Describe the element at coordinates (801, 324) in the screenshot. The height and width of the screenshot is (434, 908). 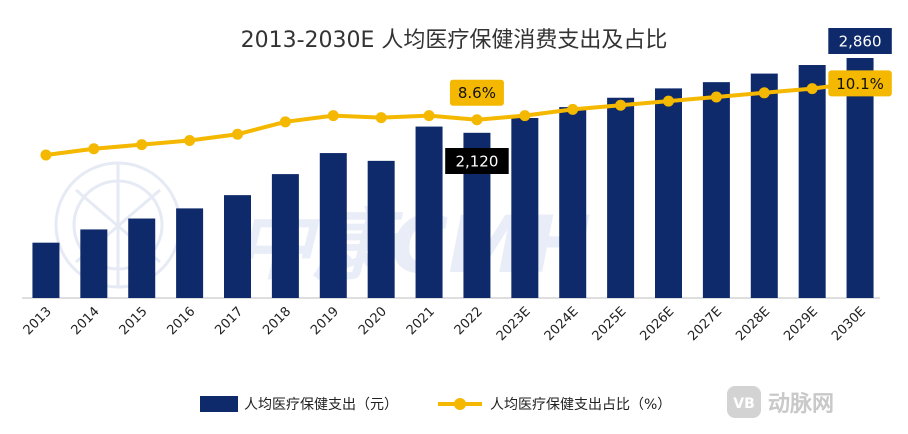
I see `x-tick-label: 2029E` at that location.